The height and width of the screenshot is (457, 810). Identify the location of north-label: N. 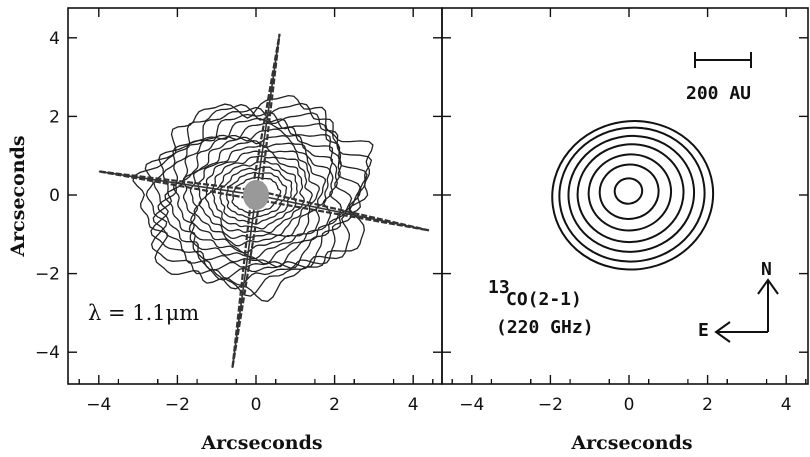
(766, 269).